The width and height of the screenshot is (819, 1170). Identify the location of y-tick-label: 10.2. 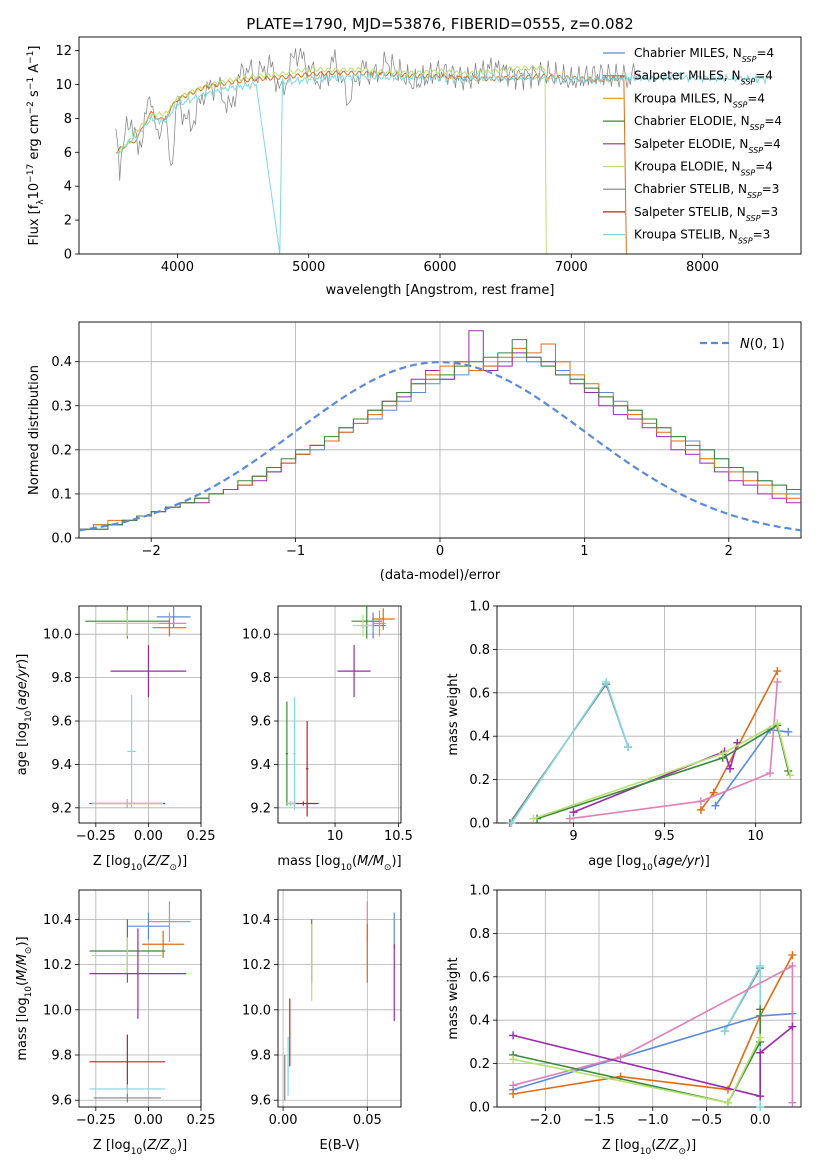
(256, 965).